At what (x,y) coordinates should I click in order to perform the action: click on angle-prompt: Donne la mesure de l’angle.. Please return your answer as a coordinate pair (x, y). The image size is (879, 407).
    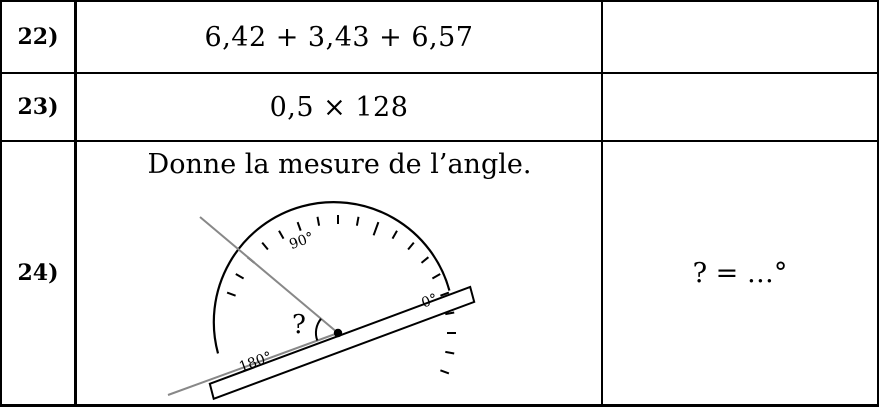
    Looking at the image, I should click on (339, 164).